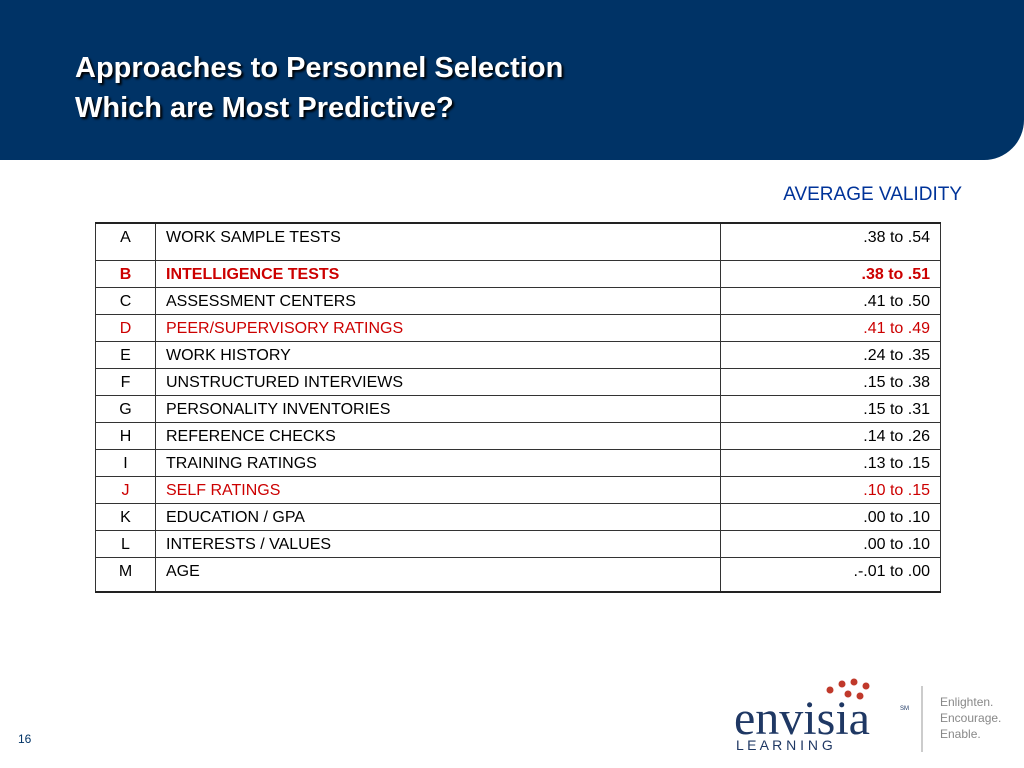  Describe the element at coordinates (830, 408) in the screenshot. I see `validity: .15 to .31` at that location.